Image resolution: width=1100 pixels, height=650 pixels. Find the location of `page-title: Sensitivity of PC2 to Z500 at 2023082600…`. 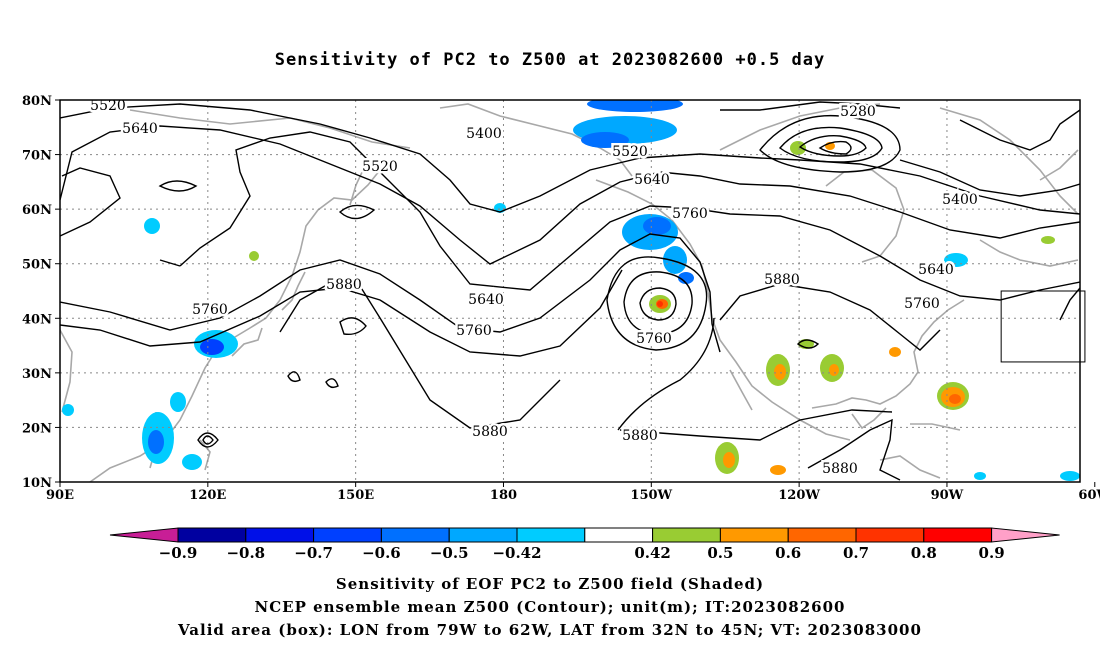

page-title: Sensitivity of PC2 to Z500 at 2023082600… is located at coordinates (550, 60).